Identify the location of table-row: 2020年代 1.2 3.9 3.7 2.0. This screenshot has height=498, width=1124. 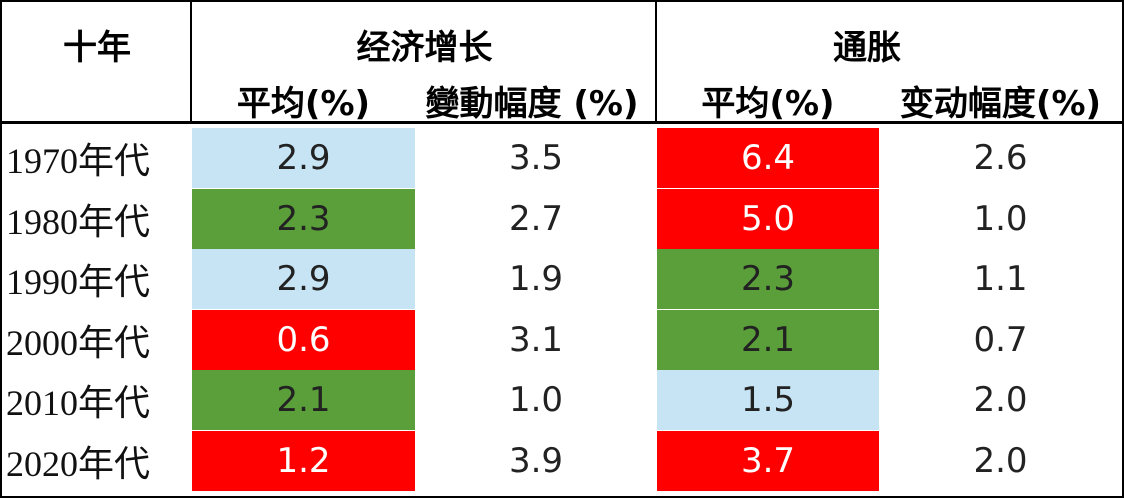
(562, 460).